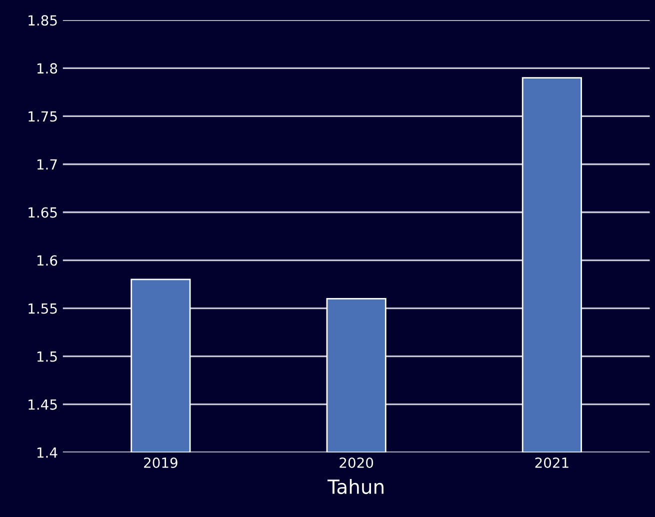  Describe the element at coordinates (47, 356) in the screenshot. I see `y-tick-label: 1.5` at that location.